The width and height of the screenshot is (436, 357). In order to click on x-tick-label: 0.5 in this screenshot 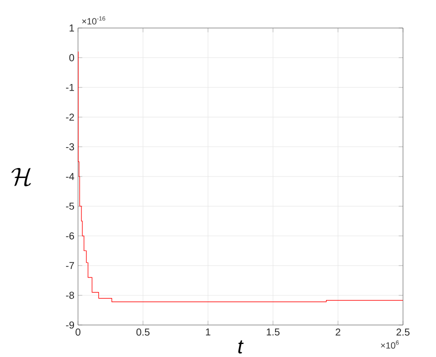, I will do `click(143, 332)`.